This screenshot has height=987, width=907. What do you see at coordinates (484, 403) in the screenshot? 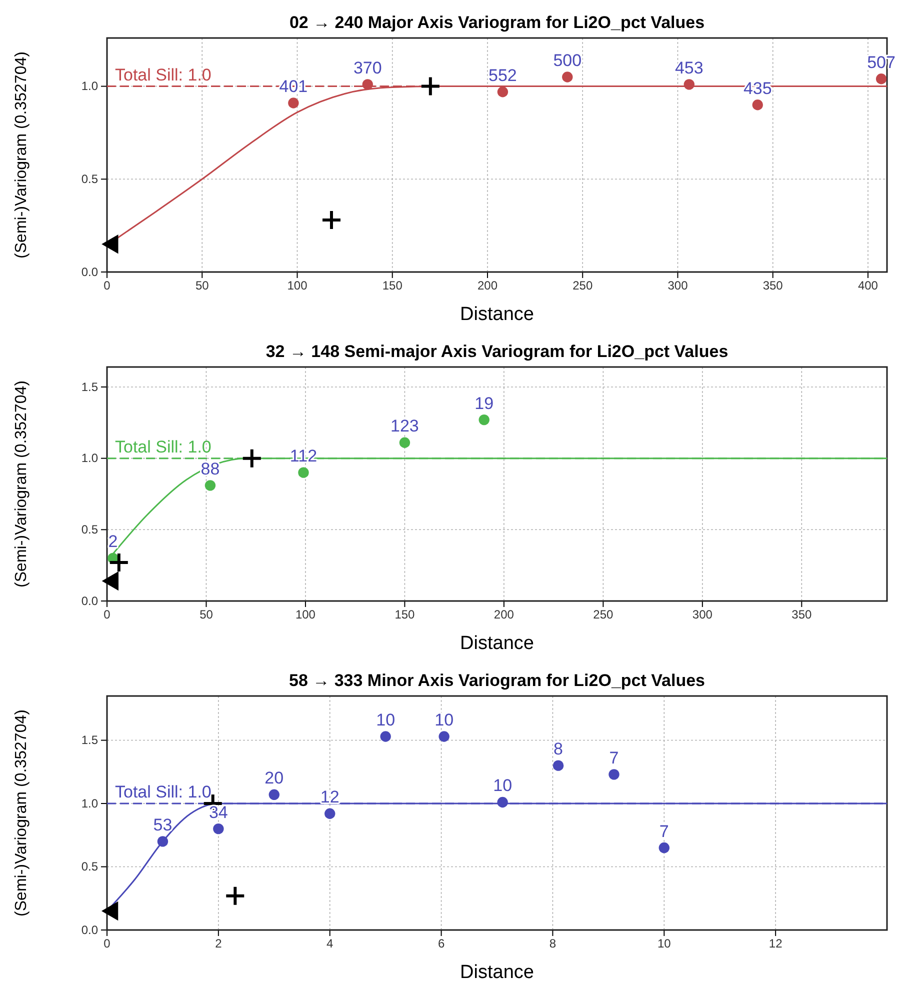
I see `annotation: 19` at bounding box center [484, 403].